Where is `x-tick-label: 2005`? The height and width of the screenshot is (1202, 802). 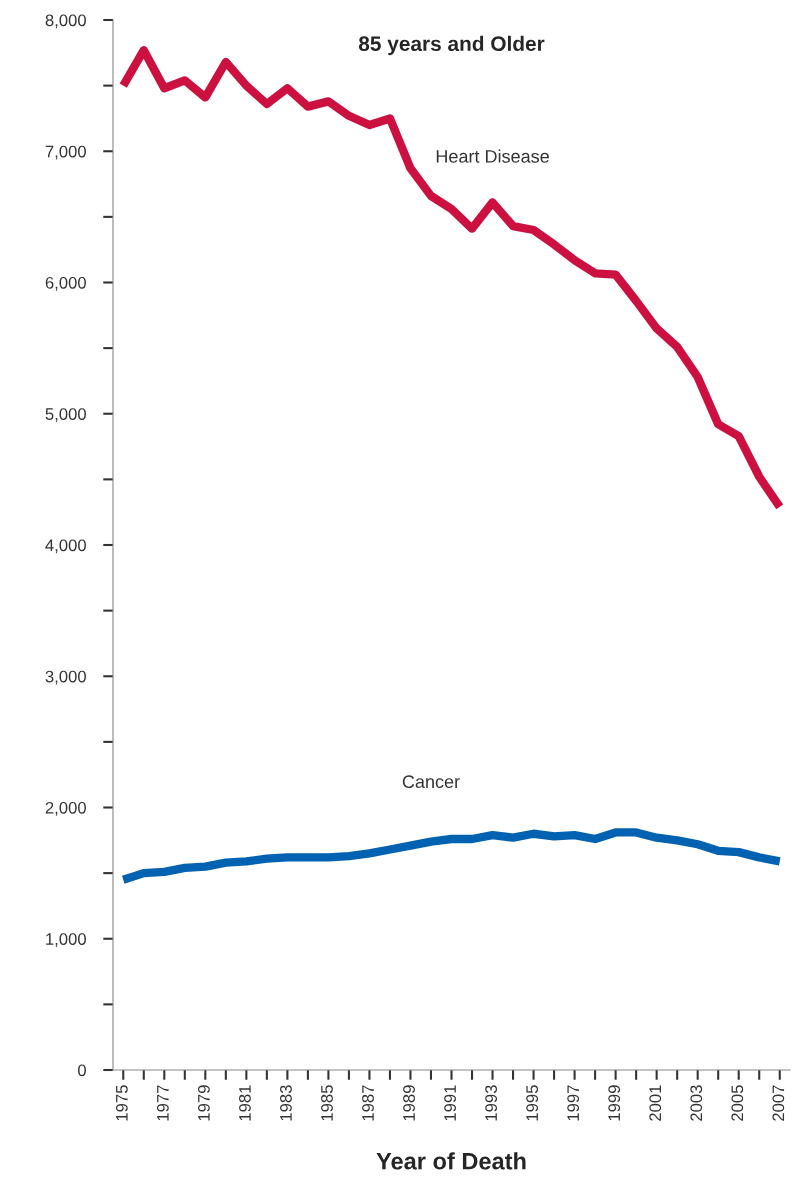
x-tick-label: 2005 is located at coordinates (737, 1103).